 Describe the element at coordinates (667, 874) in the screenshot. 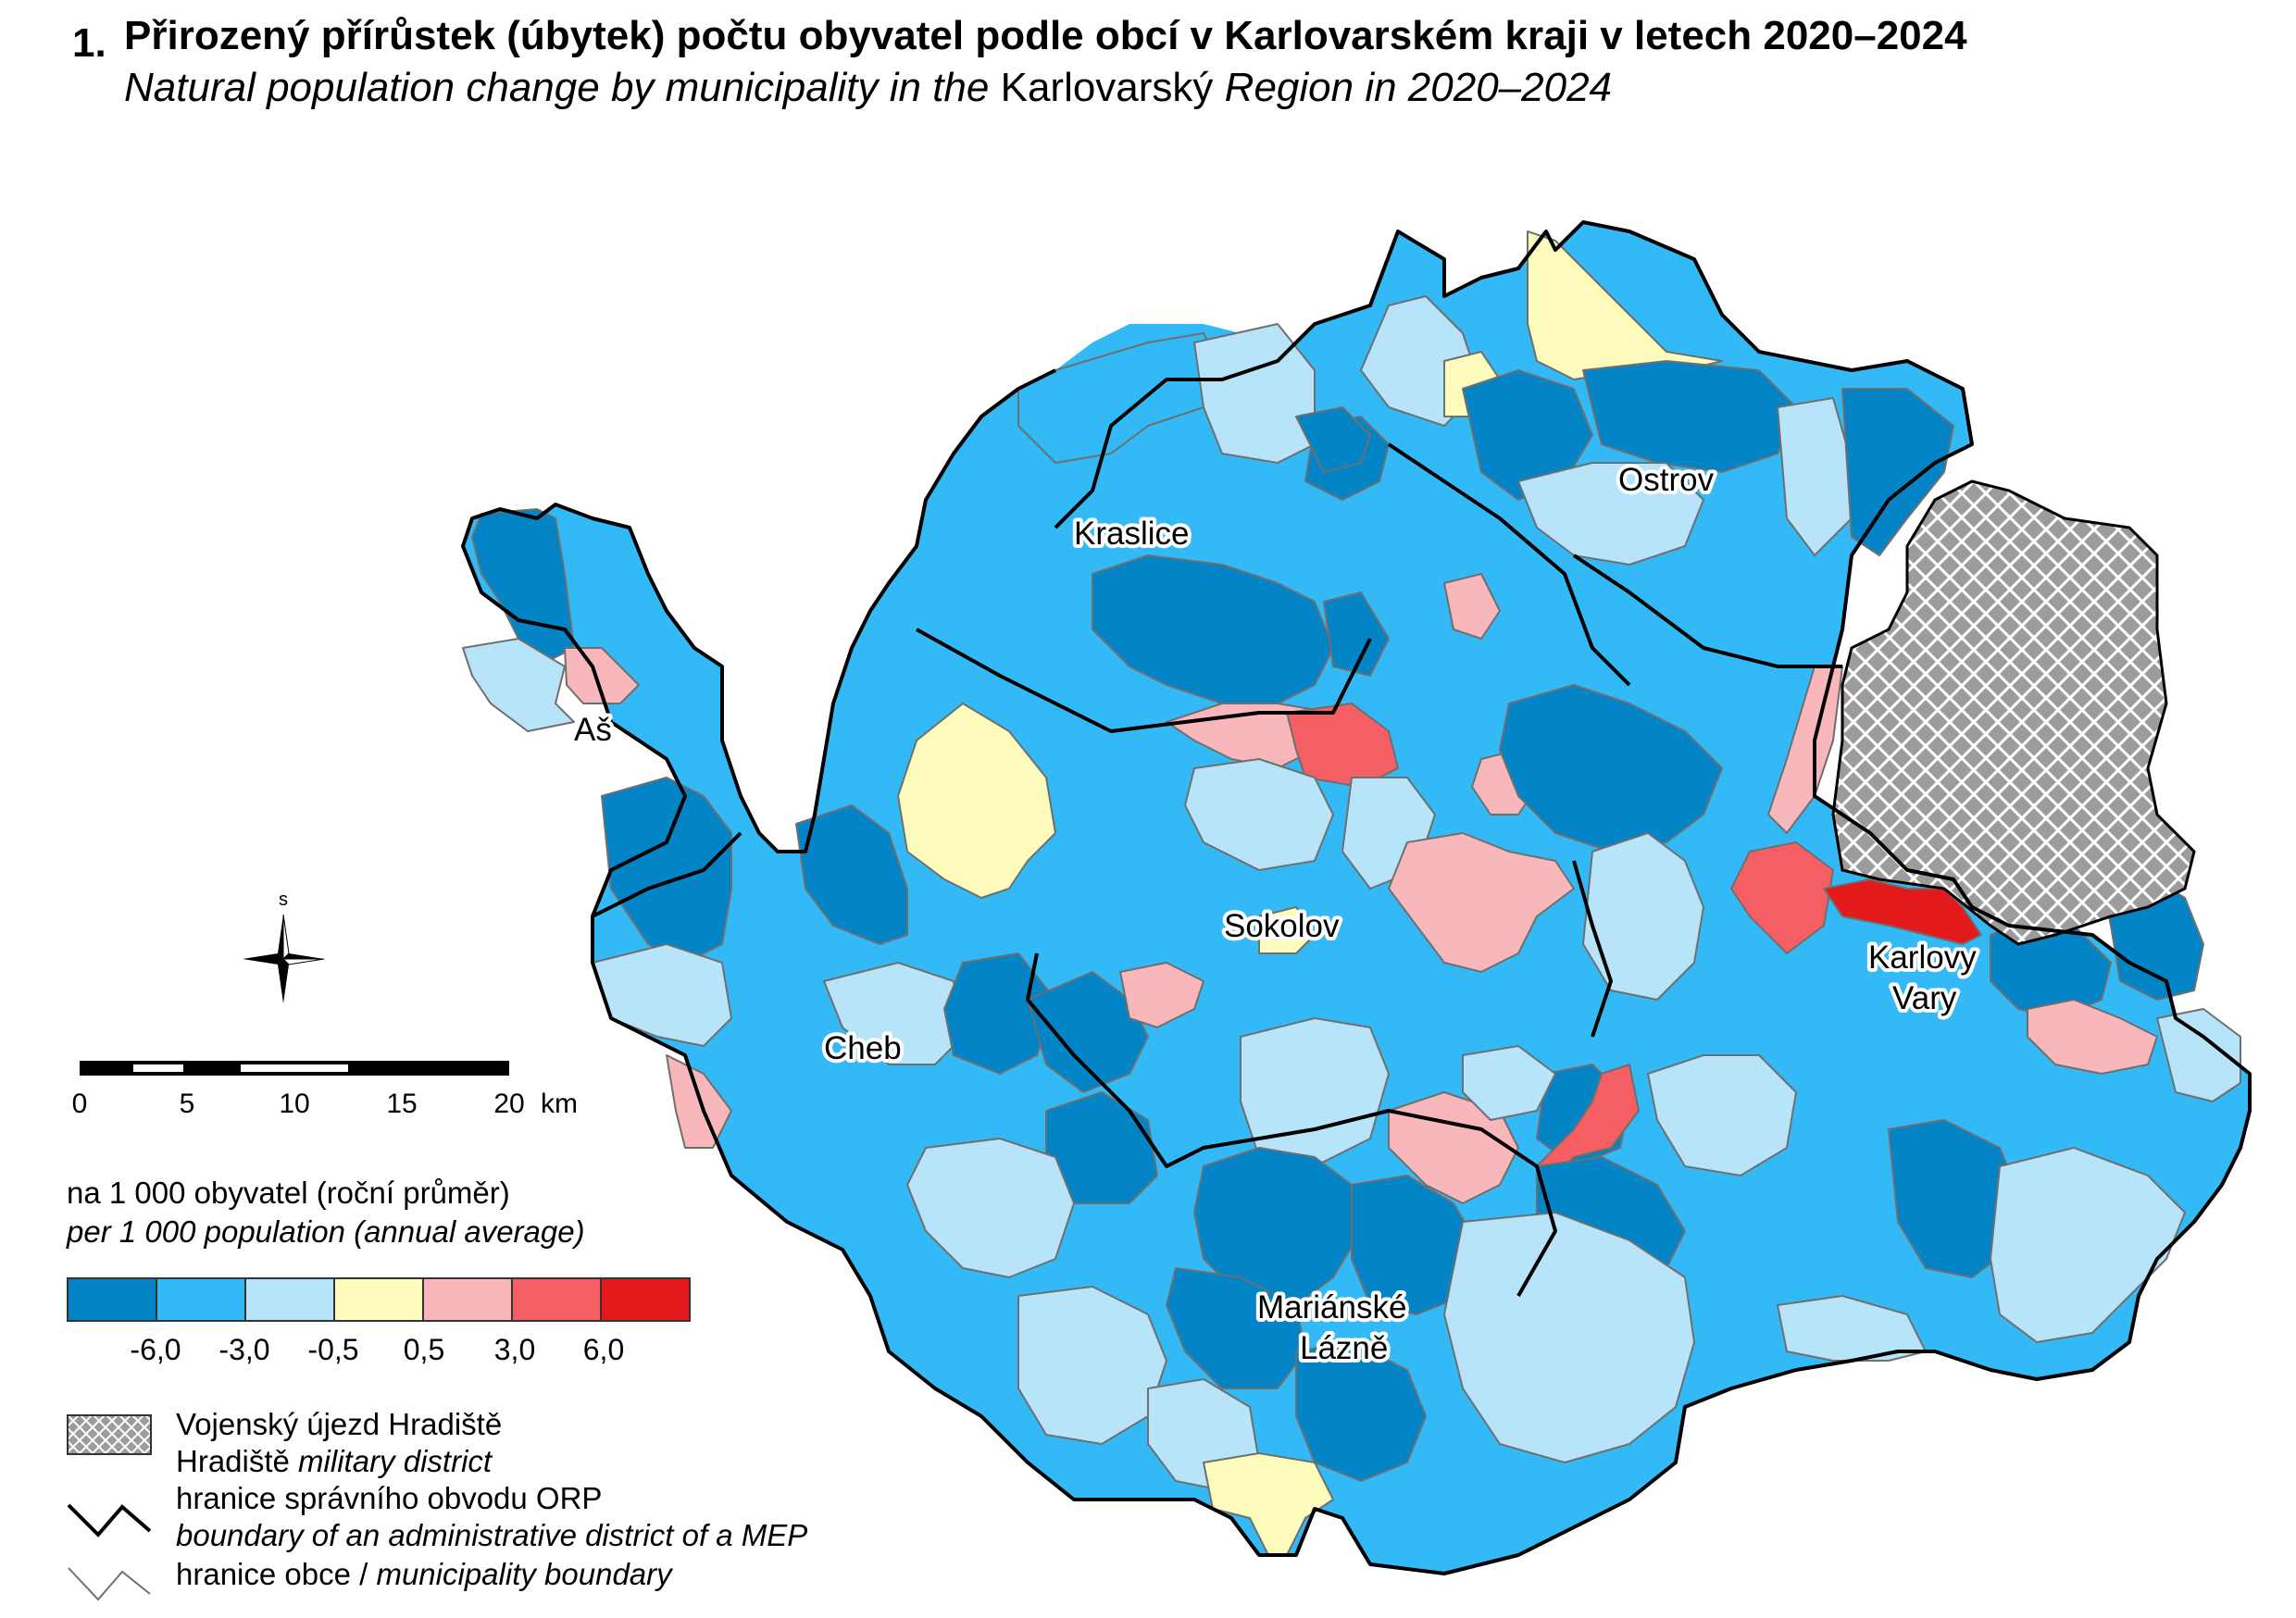

I see `orp-boundary-as` at that location.